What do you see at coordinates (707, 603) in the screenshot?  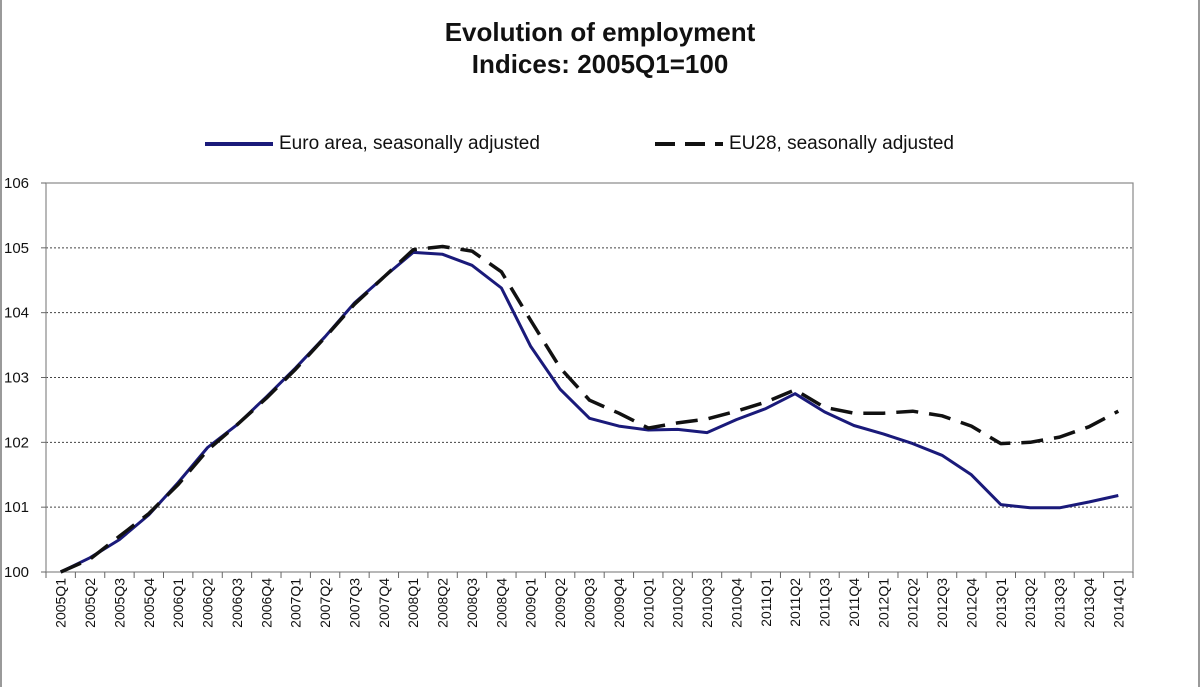 I see `x-tick-label: 2010Q3` at bounding box center [707, 603].